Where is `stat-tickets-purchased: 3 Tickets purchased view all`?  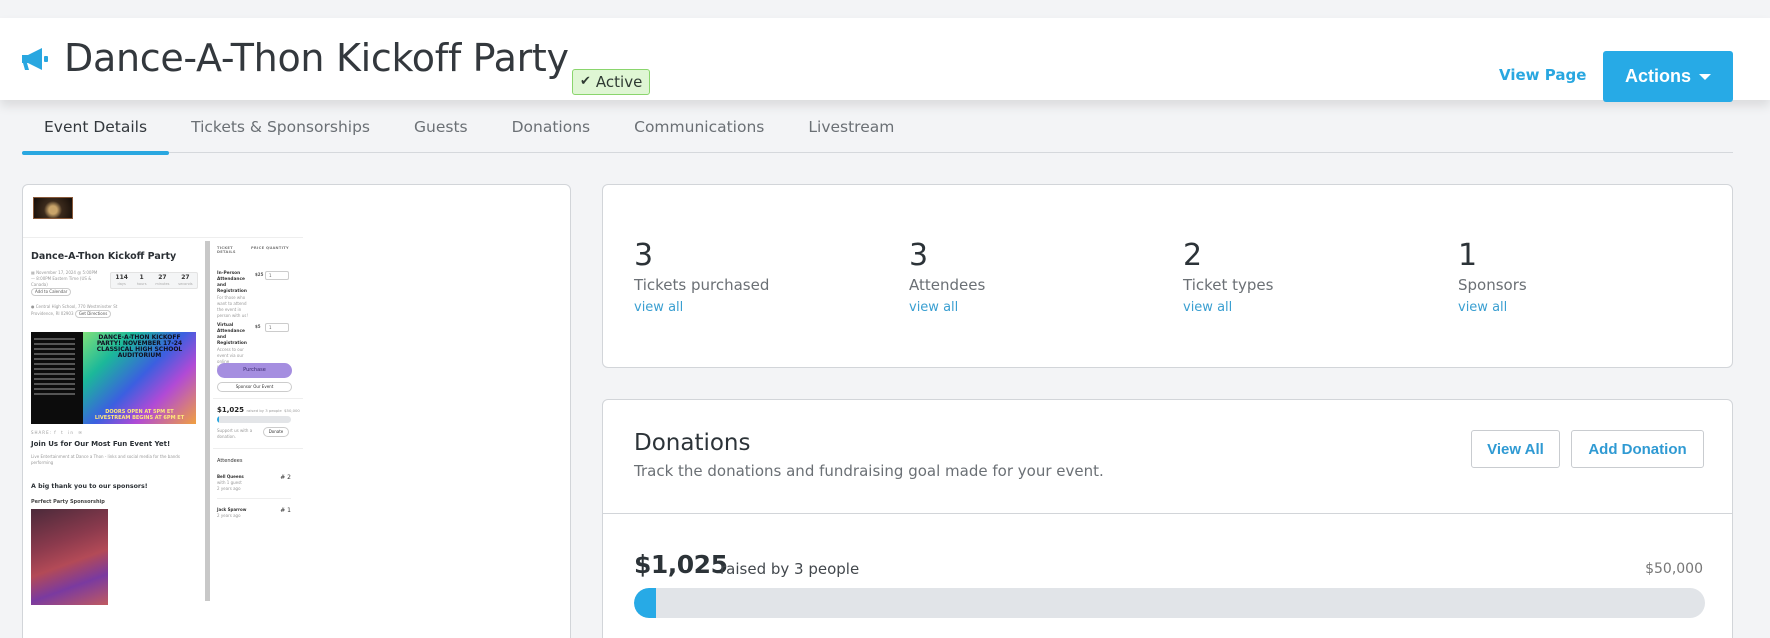
stat-tickets-purchased: 3 Tickets purchased view all is located at coordinates (744, 277).